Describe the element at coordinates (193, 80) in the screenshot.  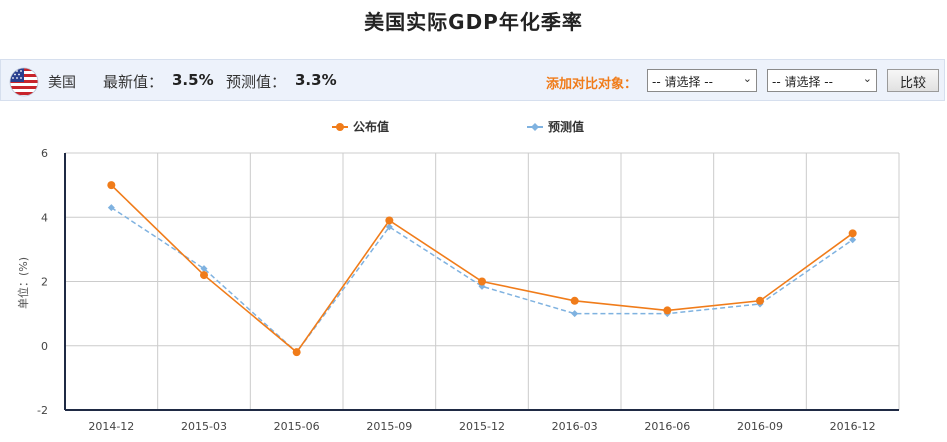
I see `latest-value: 3.5%` at that location.